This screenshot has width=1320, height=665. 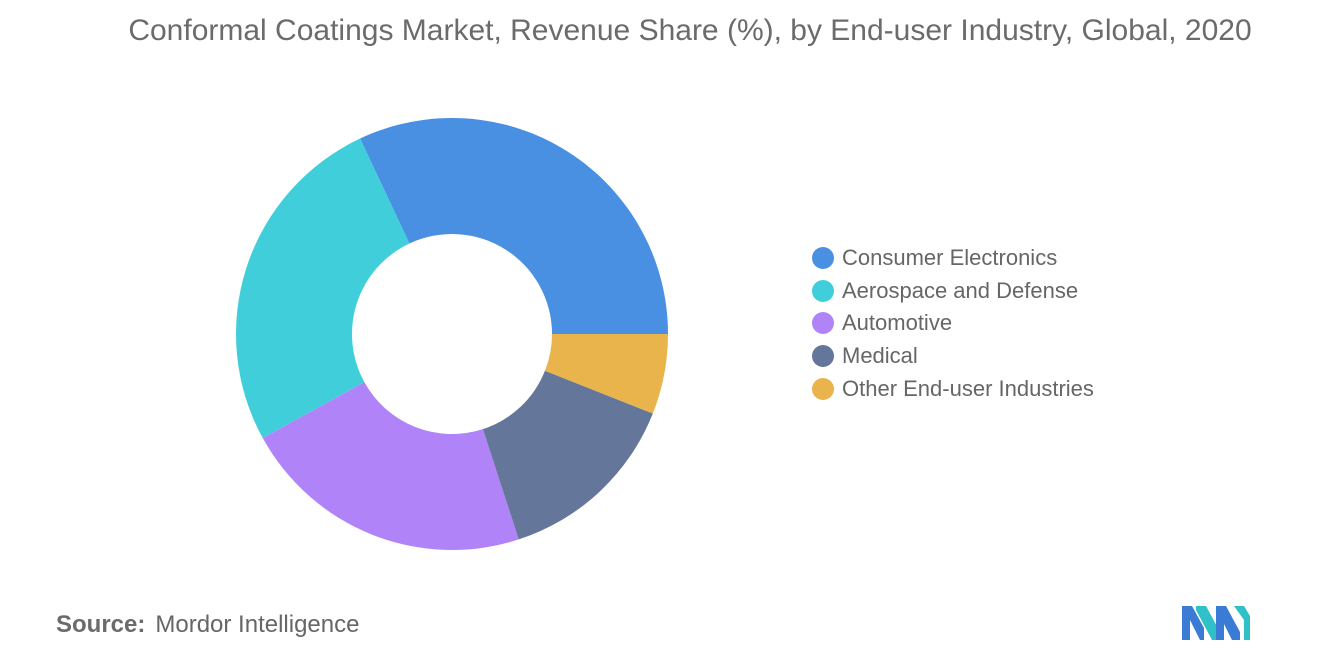 What do you see at coordinates (390, 466) in the screenshot?
I see `donut-slice-automotive` at bounding box center [390, 466].